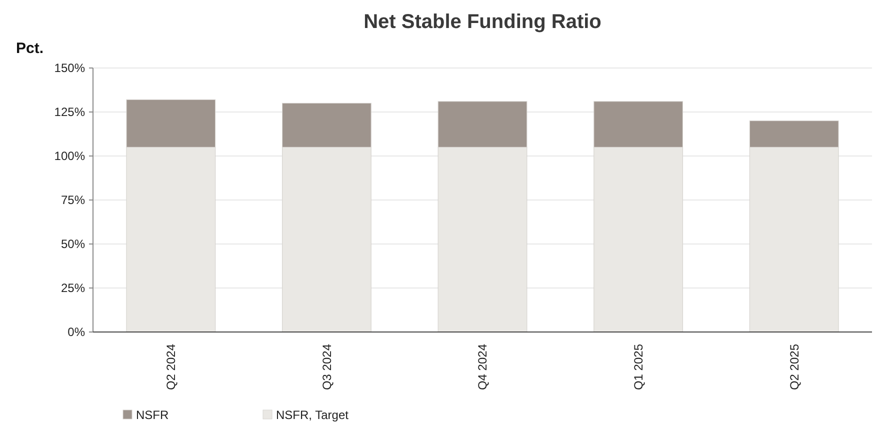  I want to click on y-tick-label: 0%, so click(77, 332).